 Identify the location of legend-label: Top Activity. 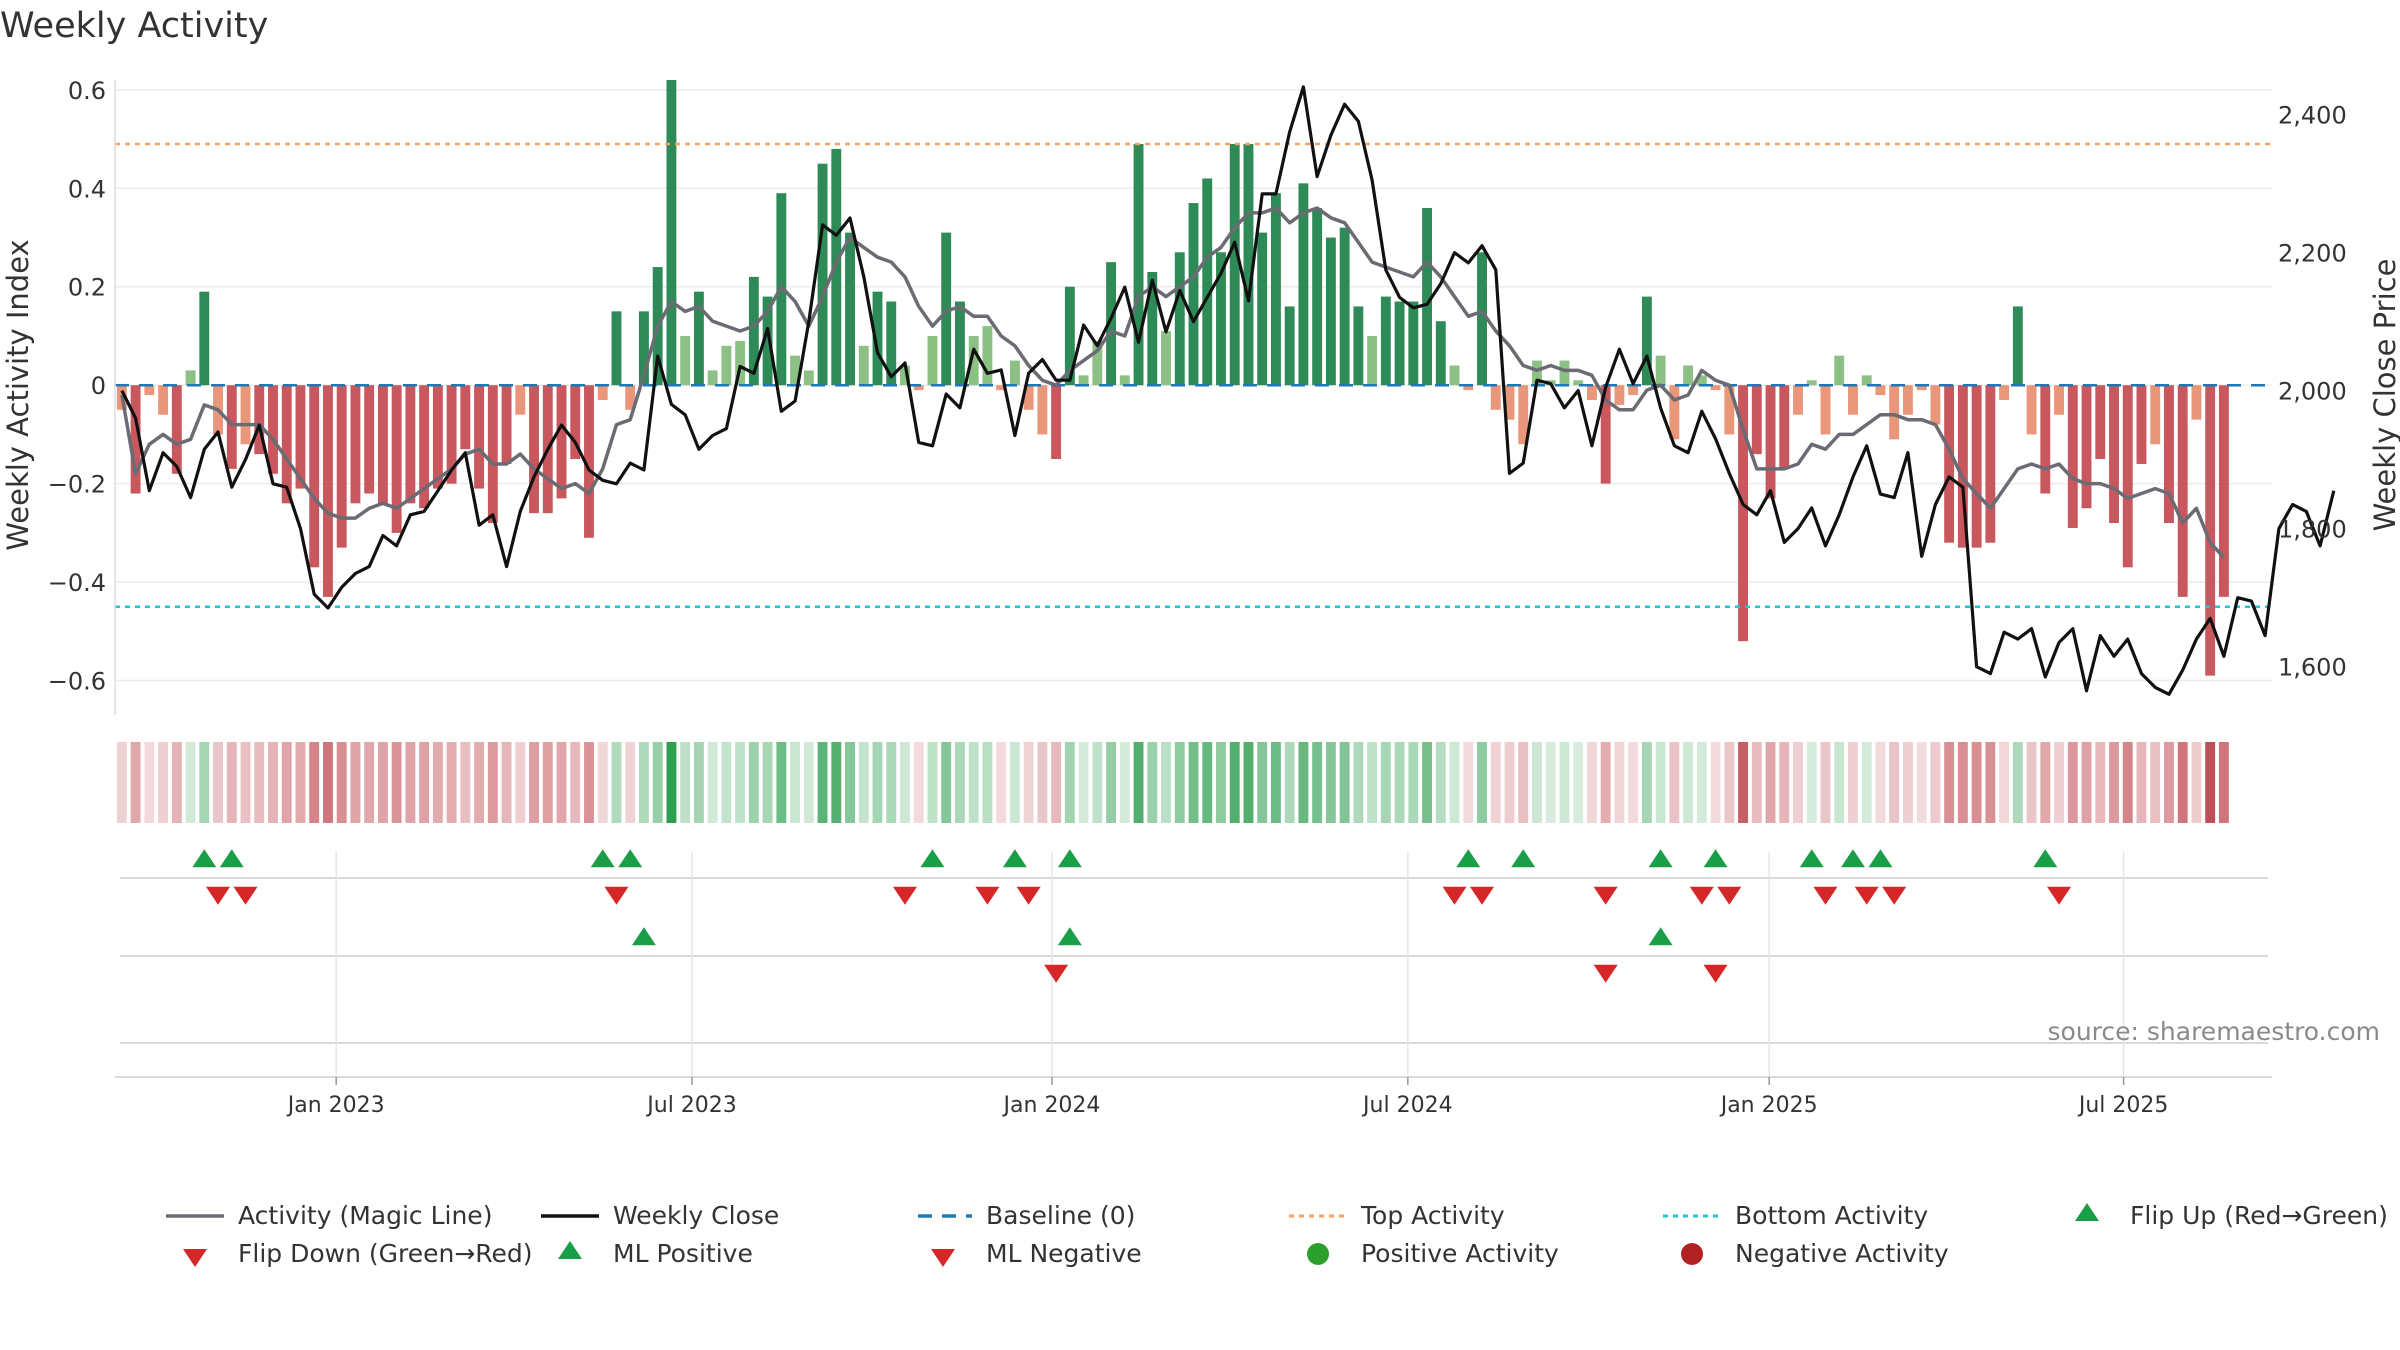
(1432, 1215).